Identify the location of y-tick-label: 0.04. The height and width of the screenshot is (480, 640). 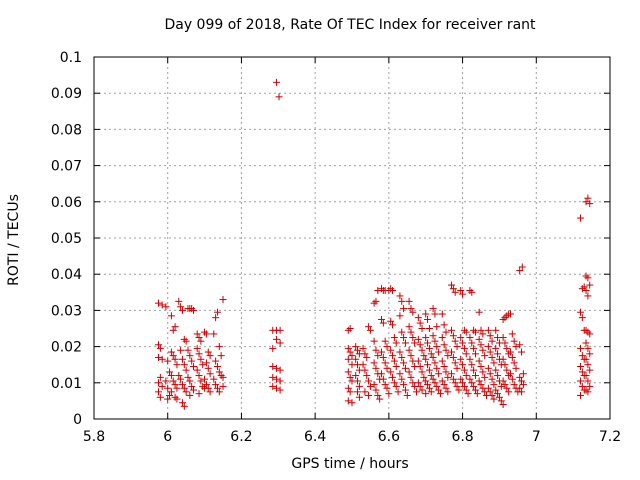
(66, 275).